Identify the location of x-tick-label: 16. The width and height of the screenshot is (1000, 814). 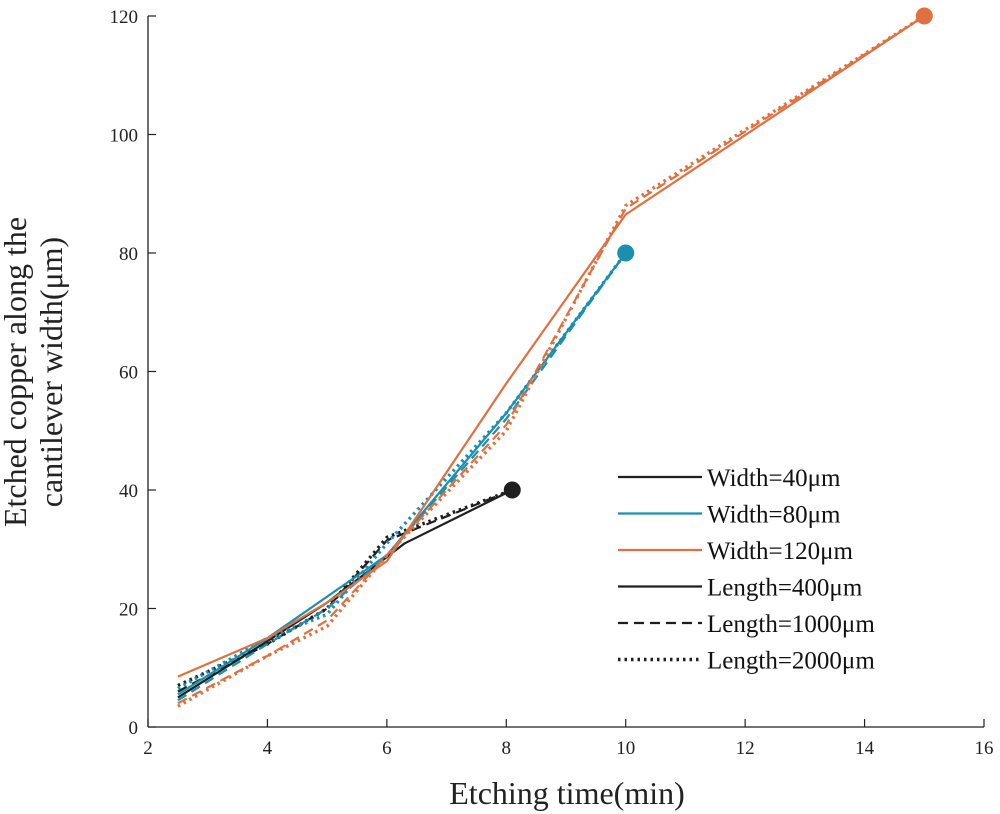
(984, 748).